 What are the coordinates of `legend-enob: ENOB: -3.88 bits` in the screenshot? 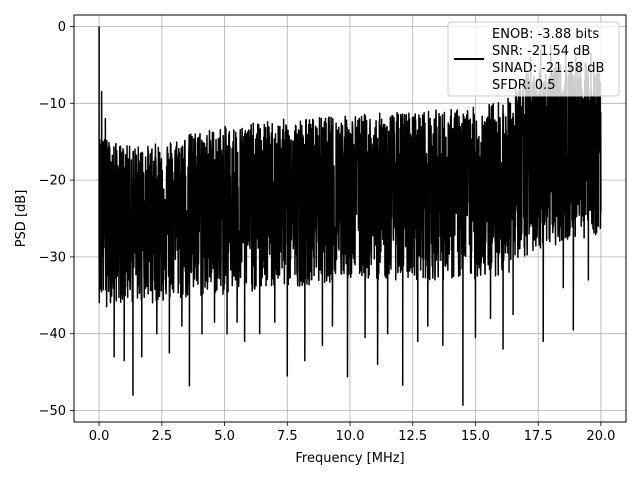 It's located at (545, 34).